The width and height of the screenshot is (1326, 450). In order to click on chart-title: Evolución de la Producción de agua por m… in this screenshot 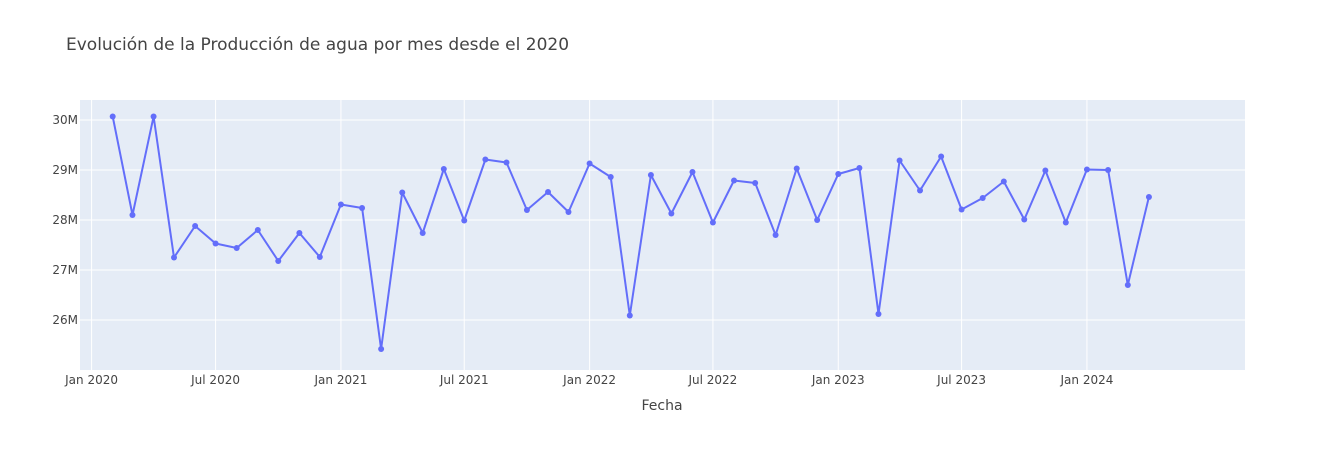, I will do `click(317, 45)`.